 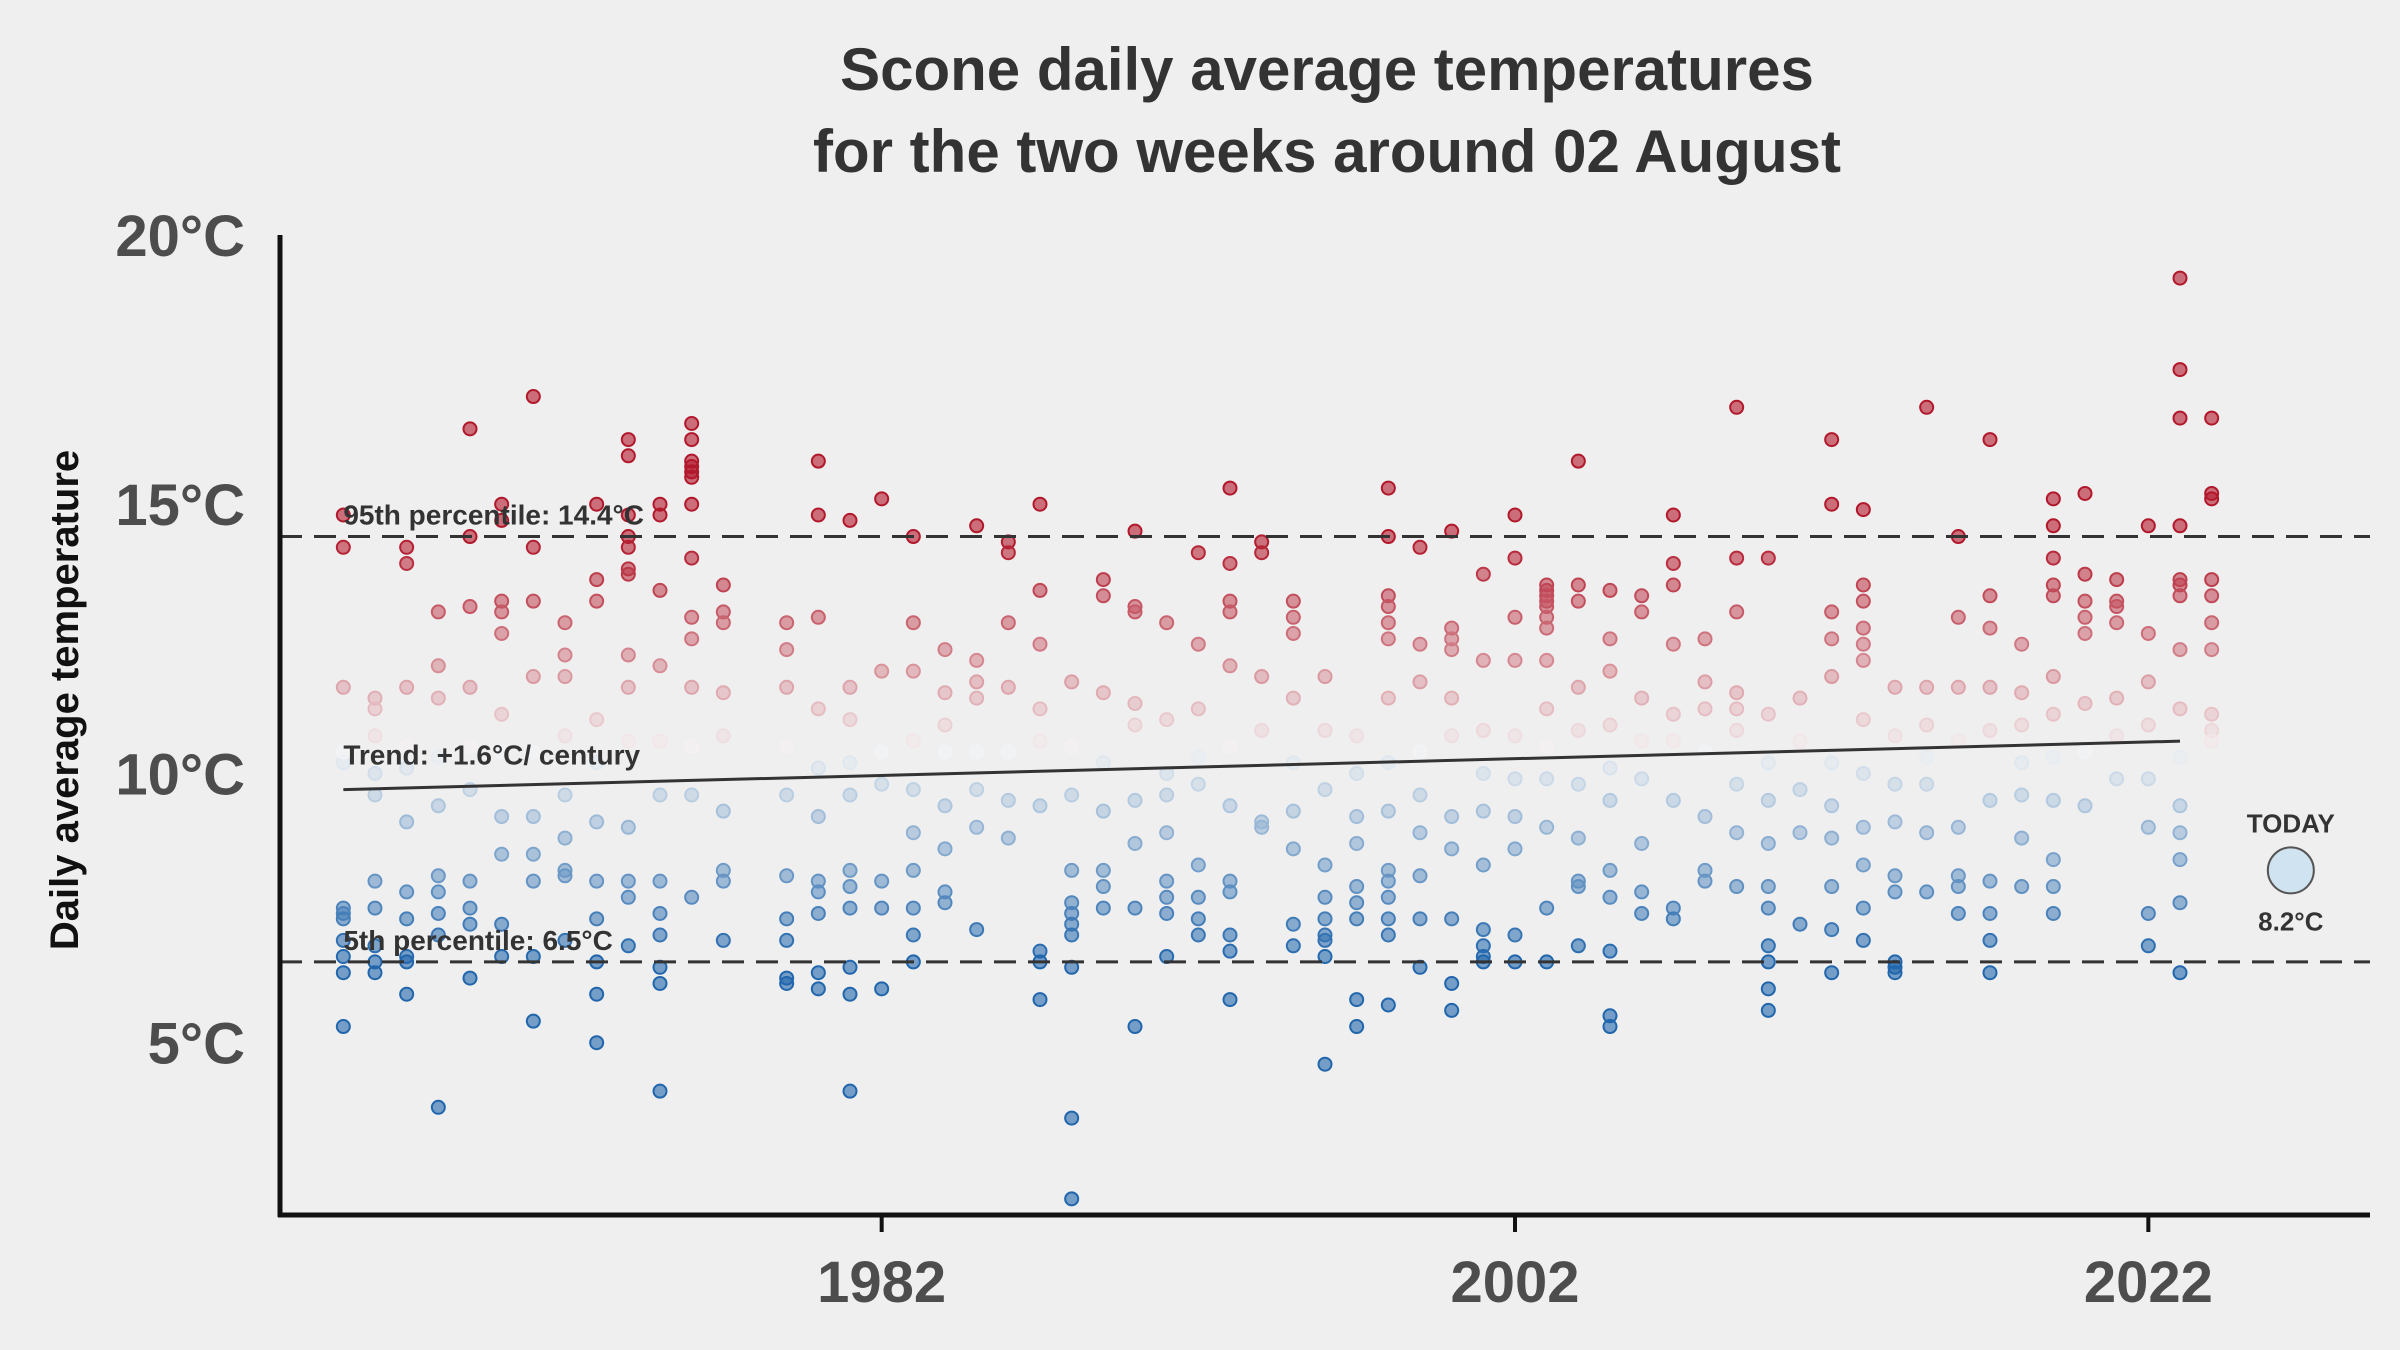 What do you see at coordinates (180, 505) in the screenshot?
I see `y-tick-label: 15°C` at bounding box center [180, 505].